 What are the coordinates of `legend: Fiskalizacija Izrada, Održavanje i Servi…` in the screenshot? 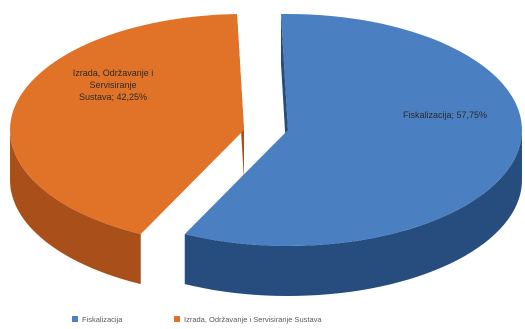 It's located at (197, 319).